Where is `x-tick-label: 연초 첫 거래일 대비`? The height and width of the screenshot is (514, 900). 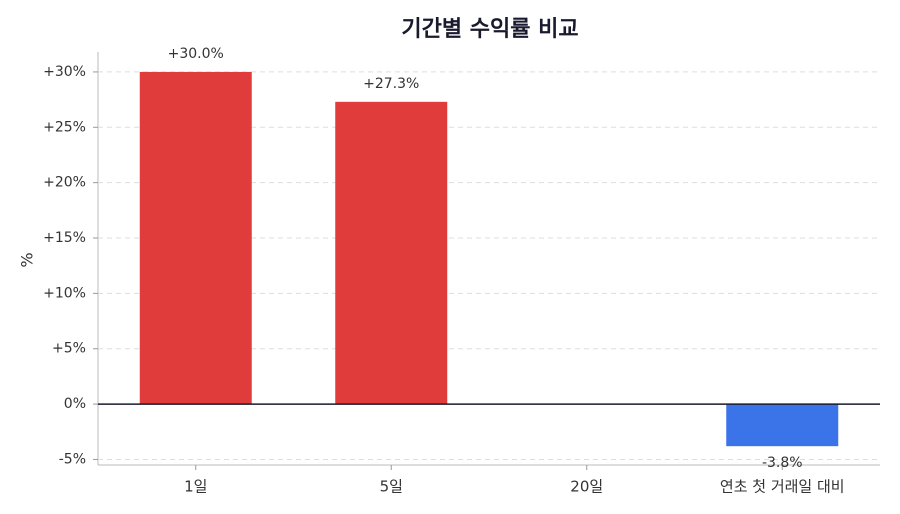 x-tick-label: 연초 첫 거래일 대비 is located at coordinates (782, 487).